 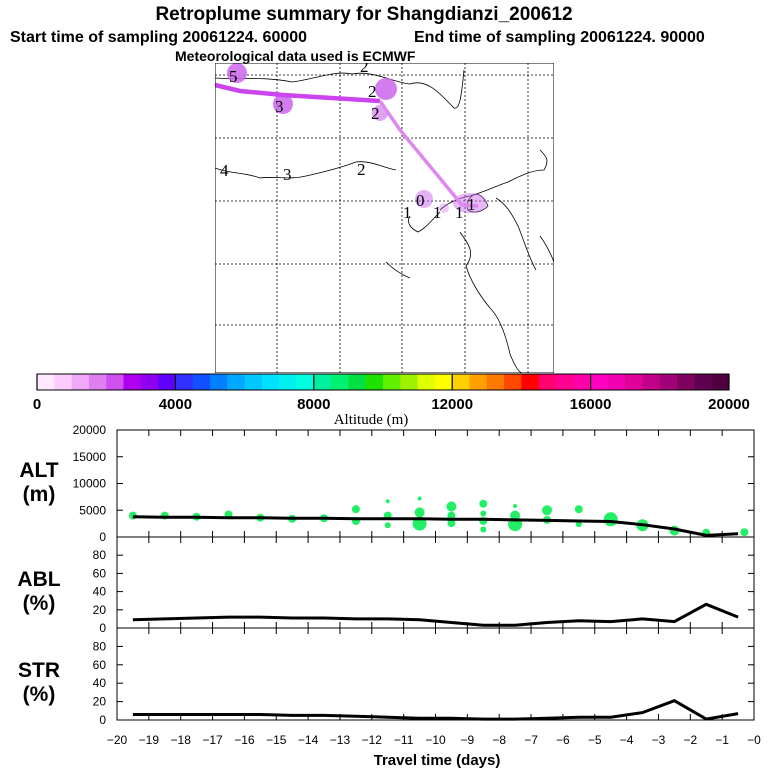 What do you see at coordinates (754, 740) in the screenshot?
I see `x-tick-label: −0` at bounding box center [754, 740].